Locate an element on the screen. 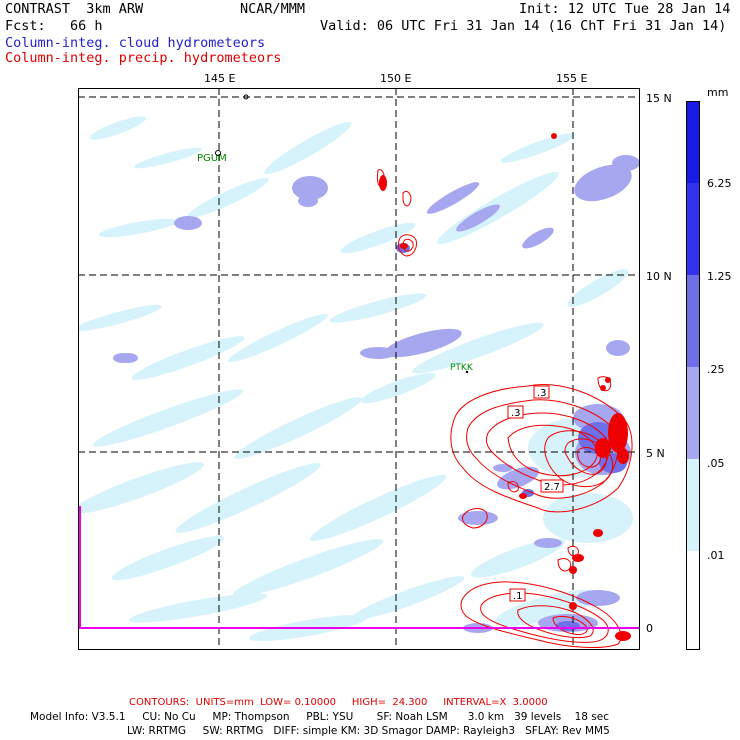  cloud-field-title: Column-integ. cloud hydrometeors is located at coordinates (135, 43).